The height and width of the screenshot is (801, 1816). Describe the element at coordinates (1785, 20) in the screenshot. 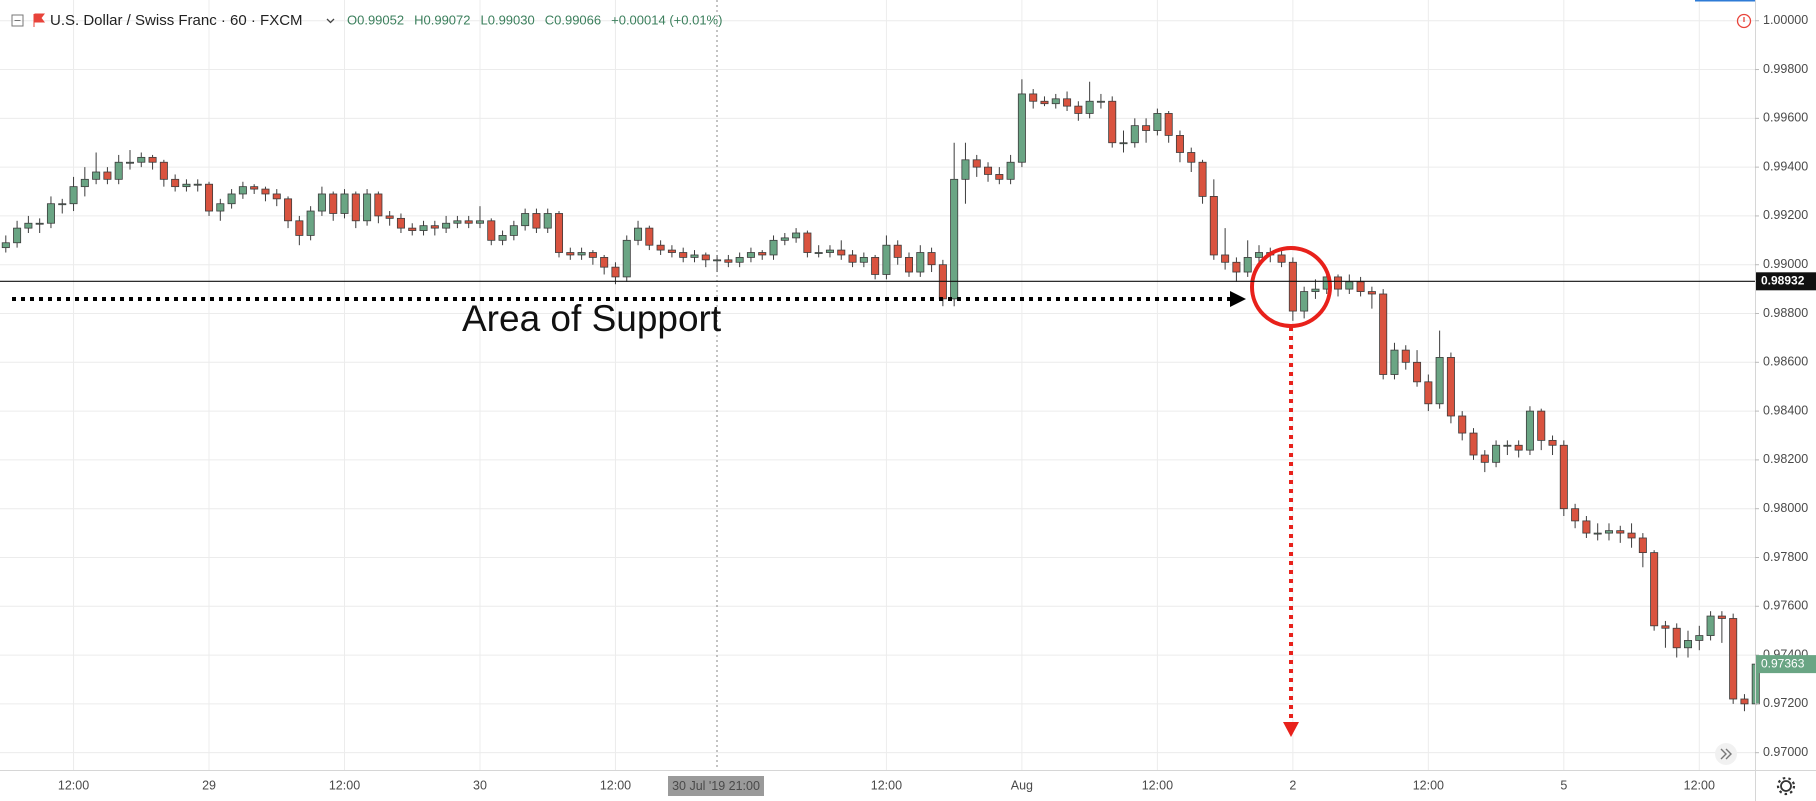

I see `y-tick-label: 1.00000` at that location.